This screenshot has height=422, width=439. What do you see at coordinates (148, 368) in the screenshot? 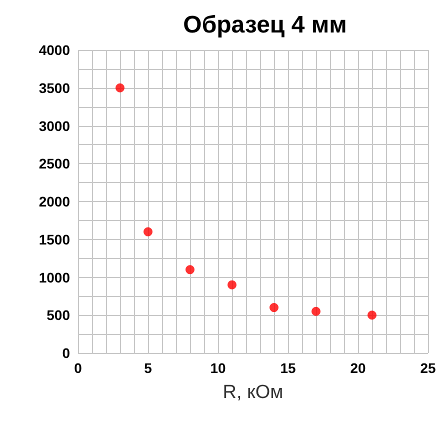
I see `x-tick-label: 5` at bounding box center [148, 368].